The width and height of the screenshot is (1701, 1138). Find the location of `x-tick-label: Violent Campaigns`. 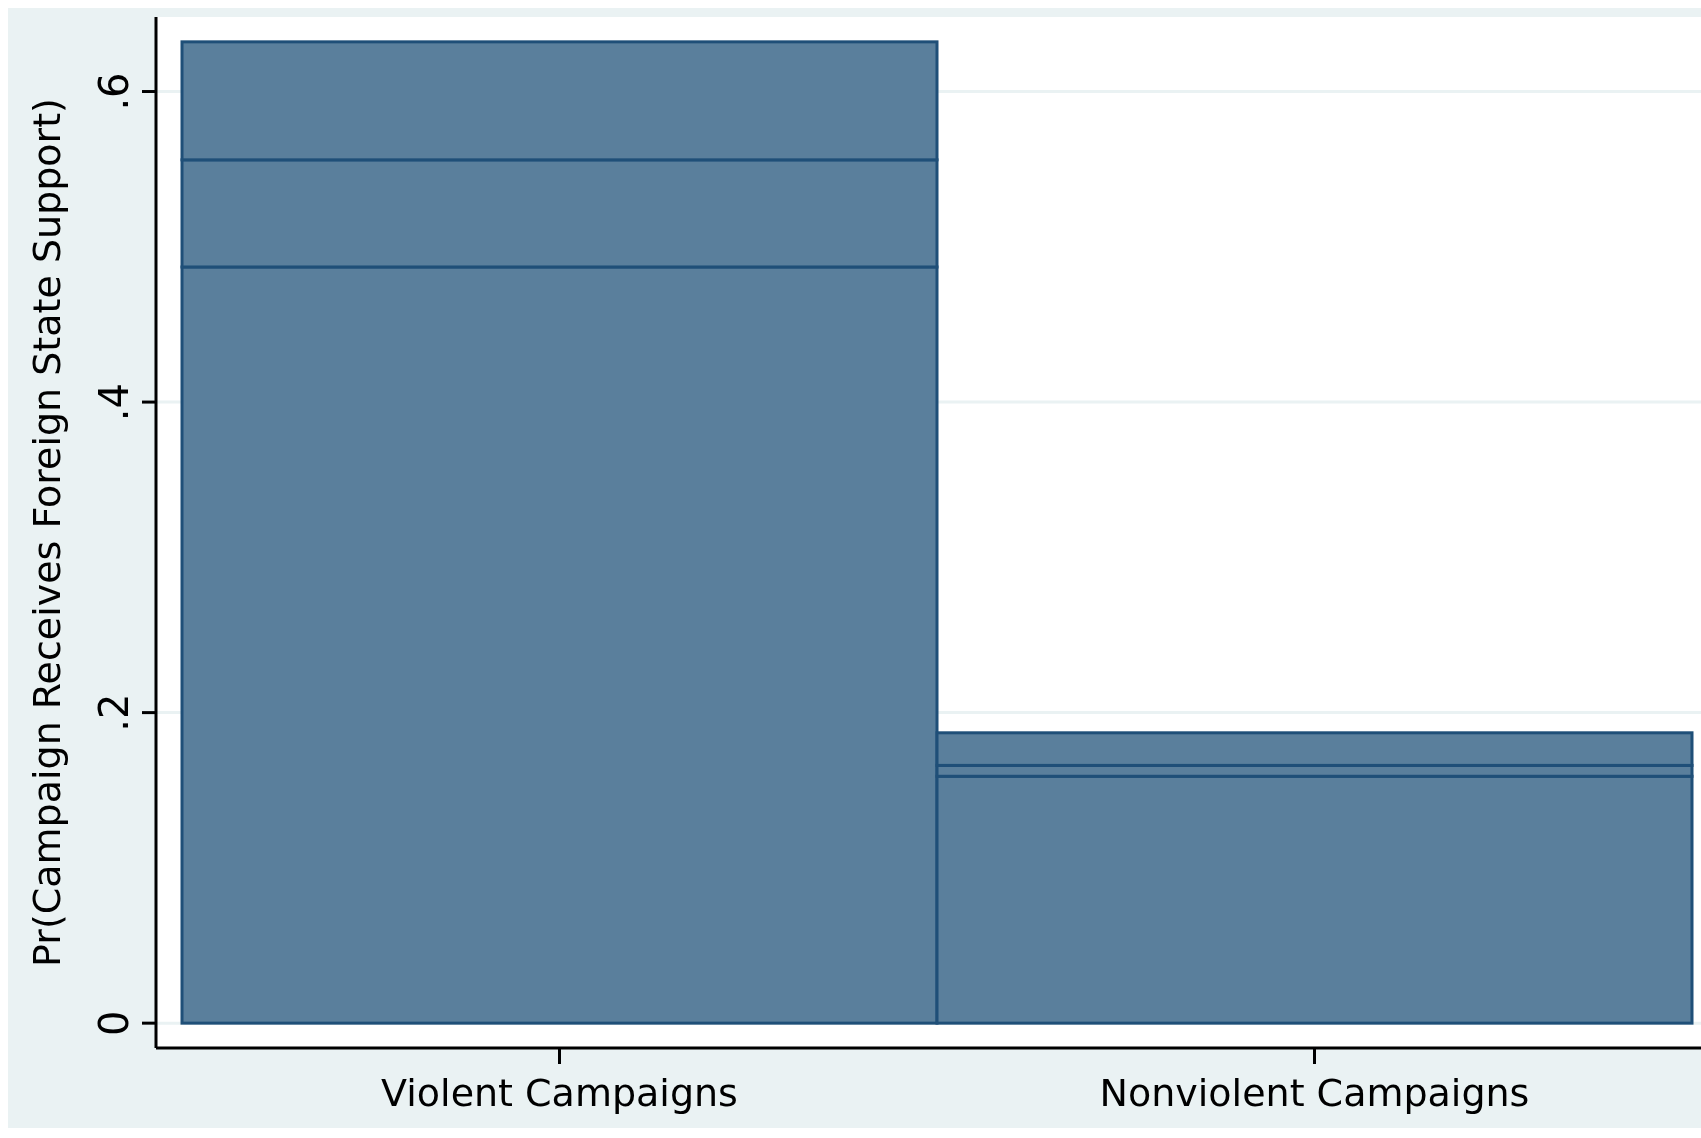

x-tick-label: Violent Campaigns is located at coordinates (559, 1093).